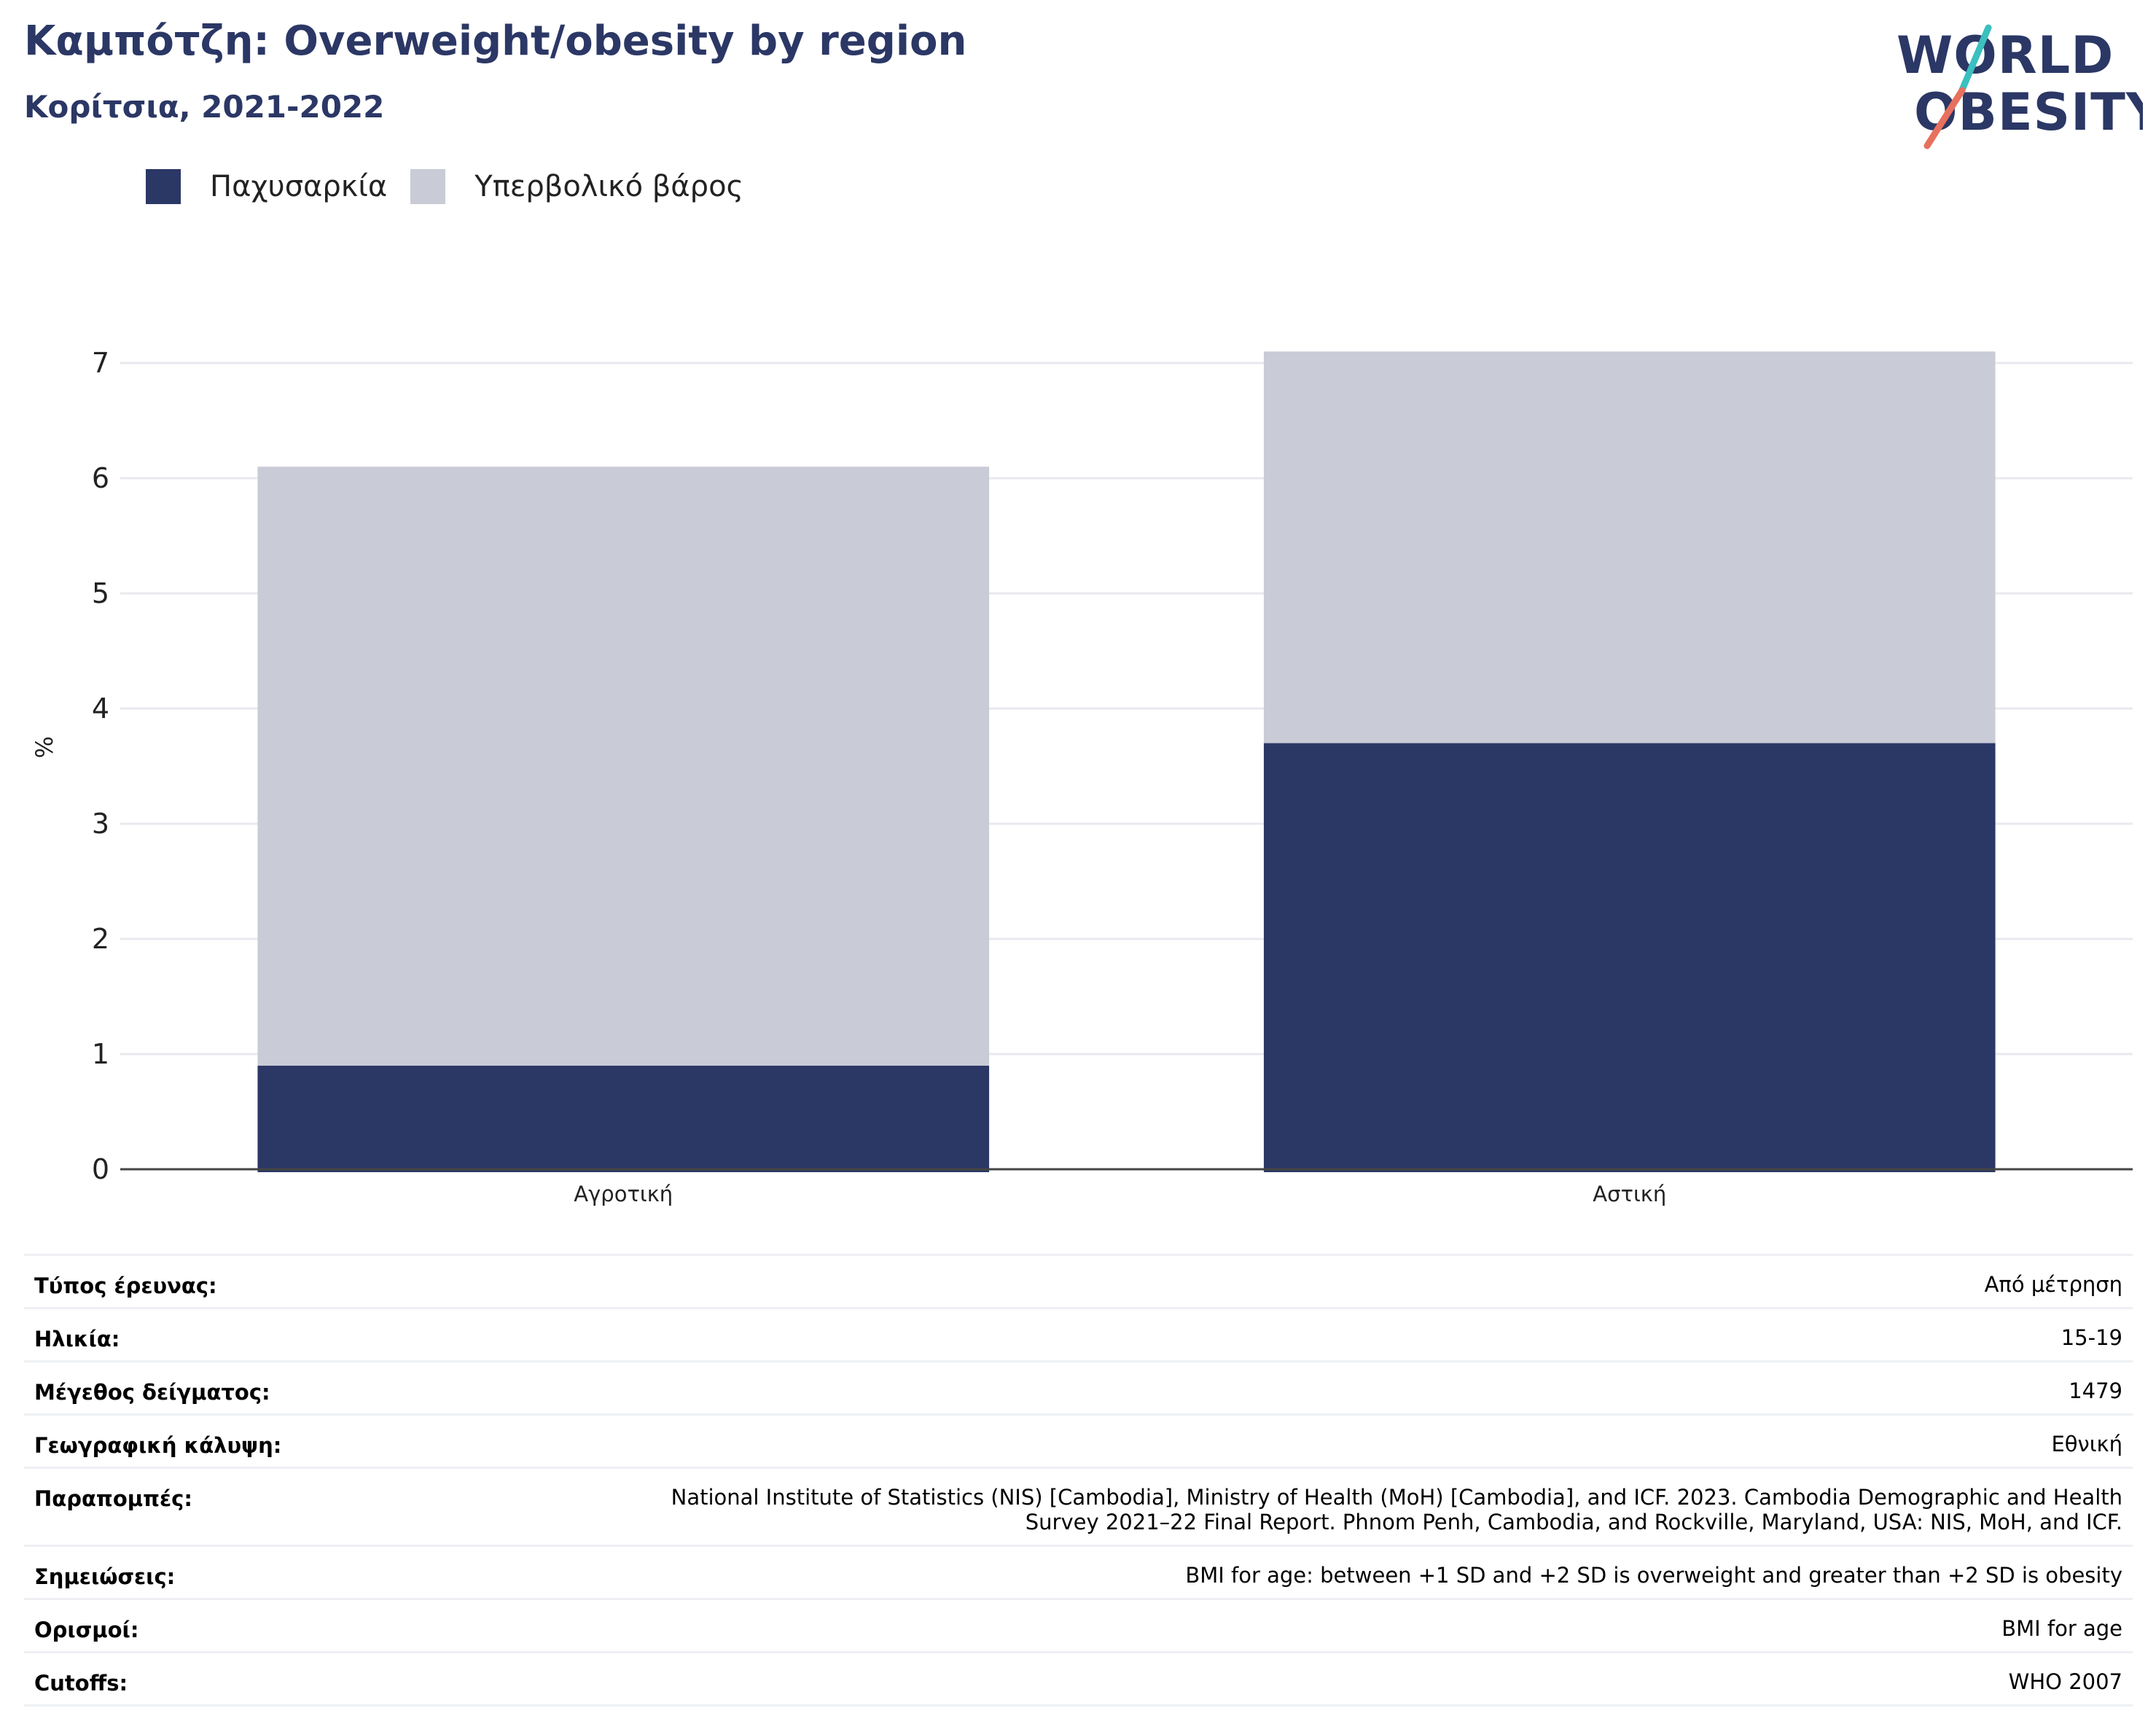  I want to click on y-tick-label: 5, so click(101, 593).